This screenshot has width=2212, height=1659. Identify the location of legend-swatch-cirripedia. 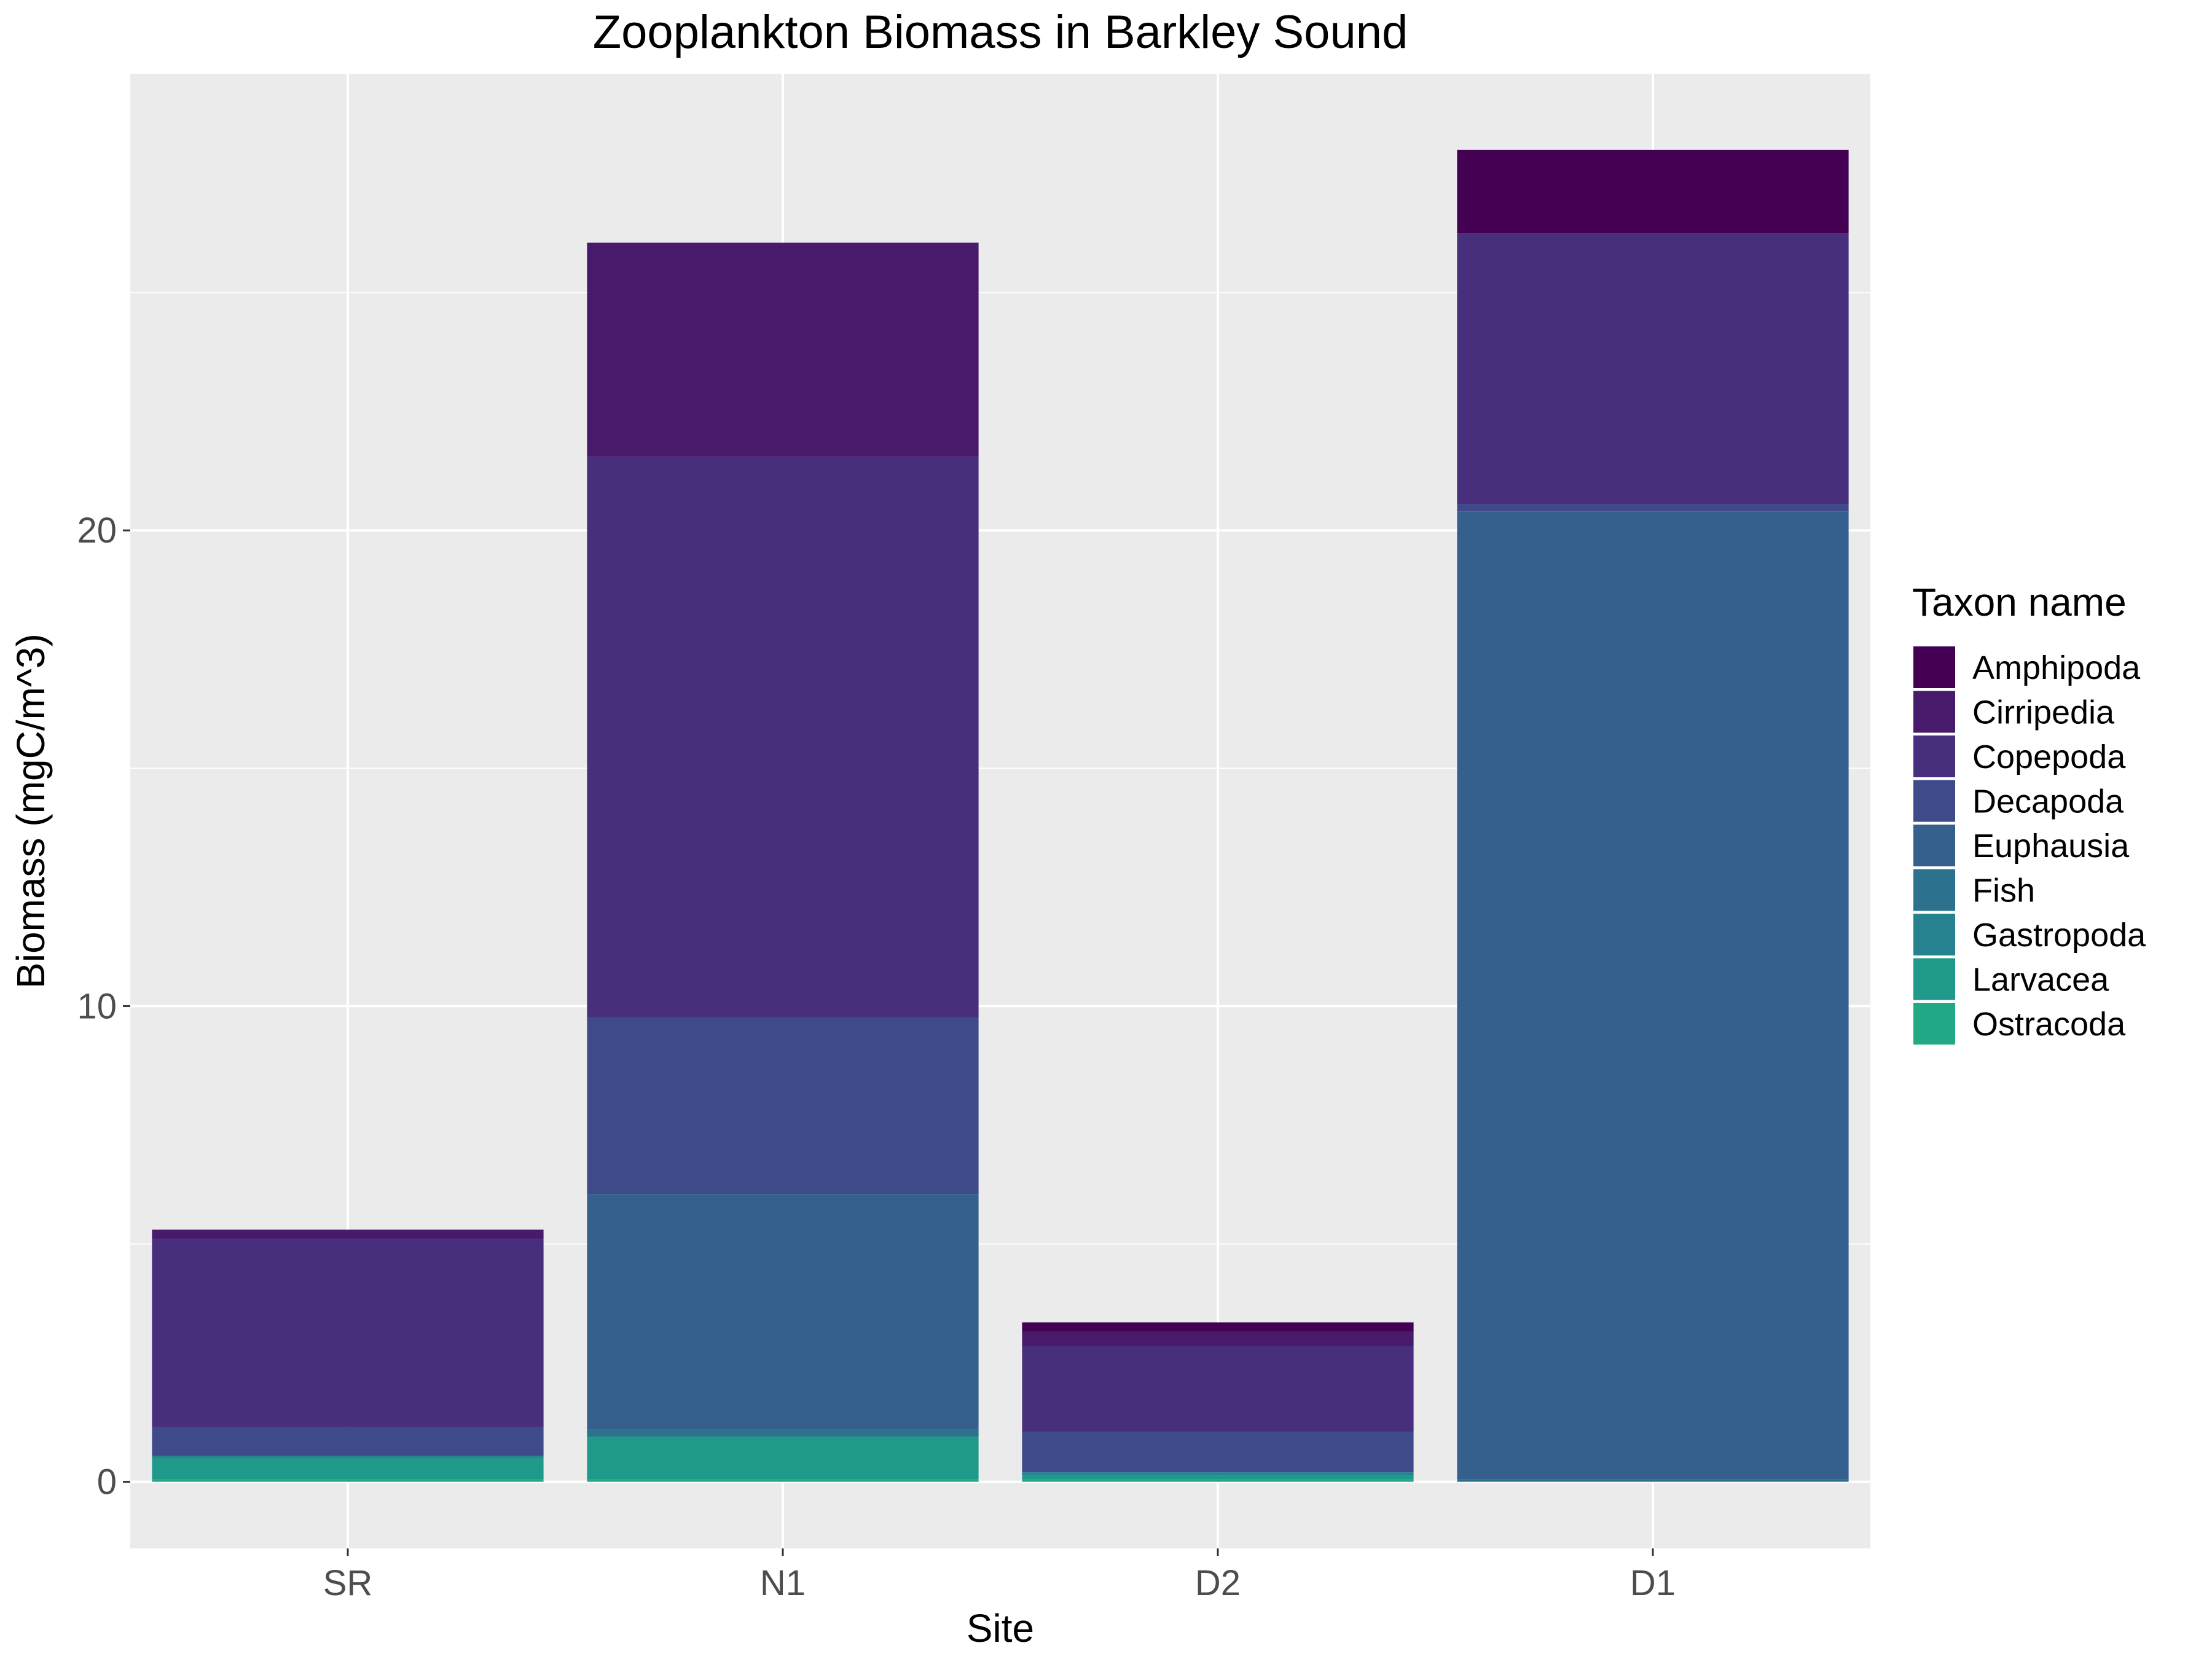
(1934, 712).